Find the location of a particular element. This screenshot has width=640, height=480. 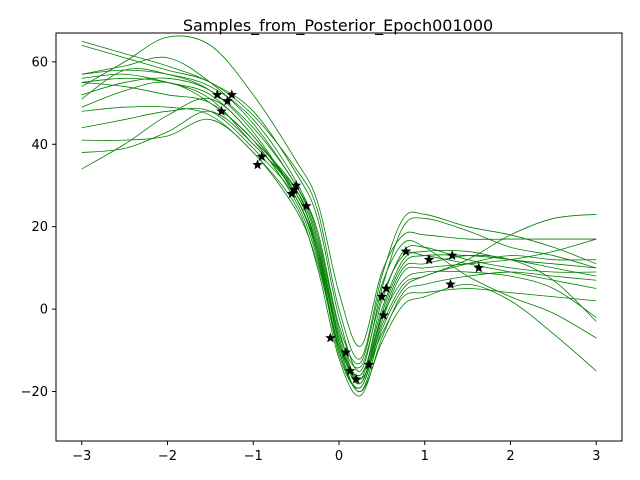

x-tick-label: −3 is located at coordinates (81, 456).